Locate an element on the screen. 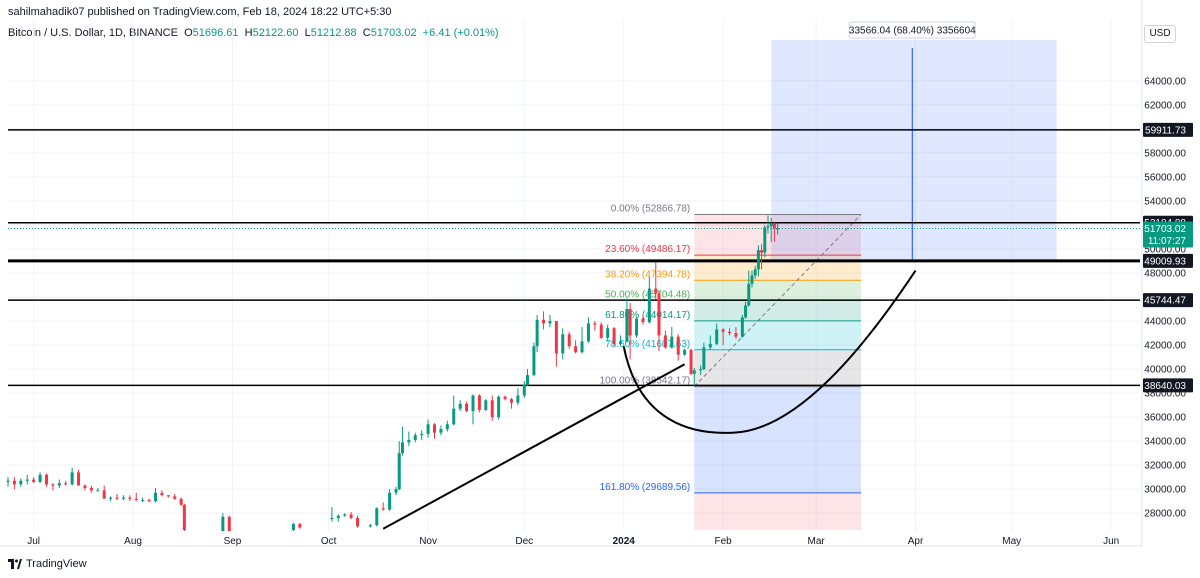 The height and width of the screenshot is (578, 1200). price-tick-label: 50000.00 is located at coordinates (1165, 249).